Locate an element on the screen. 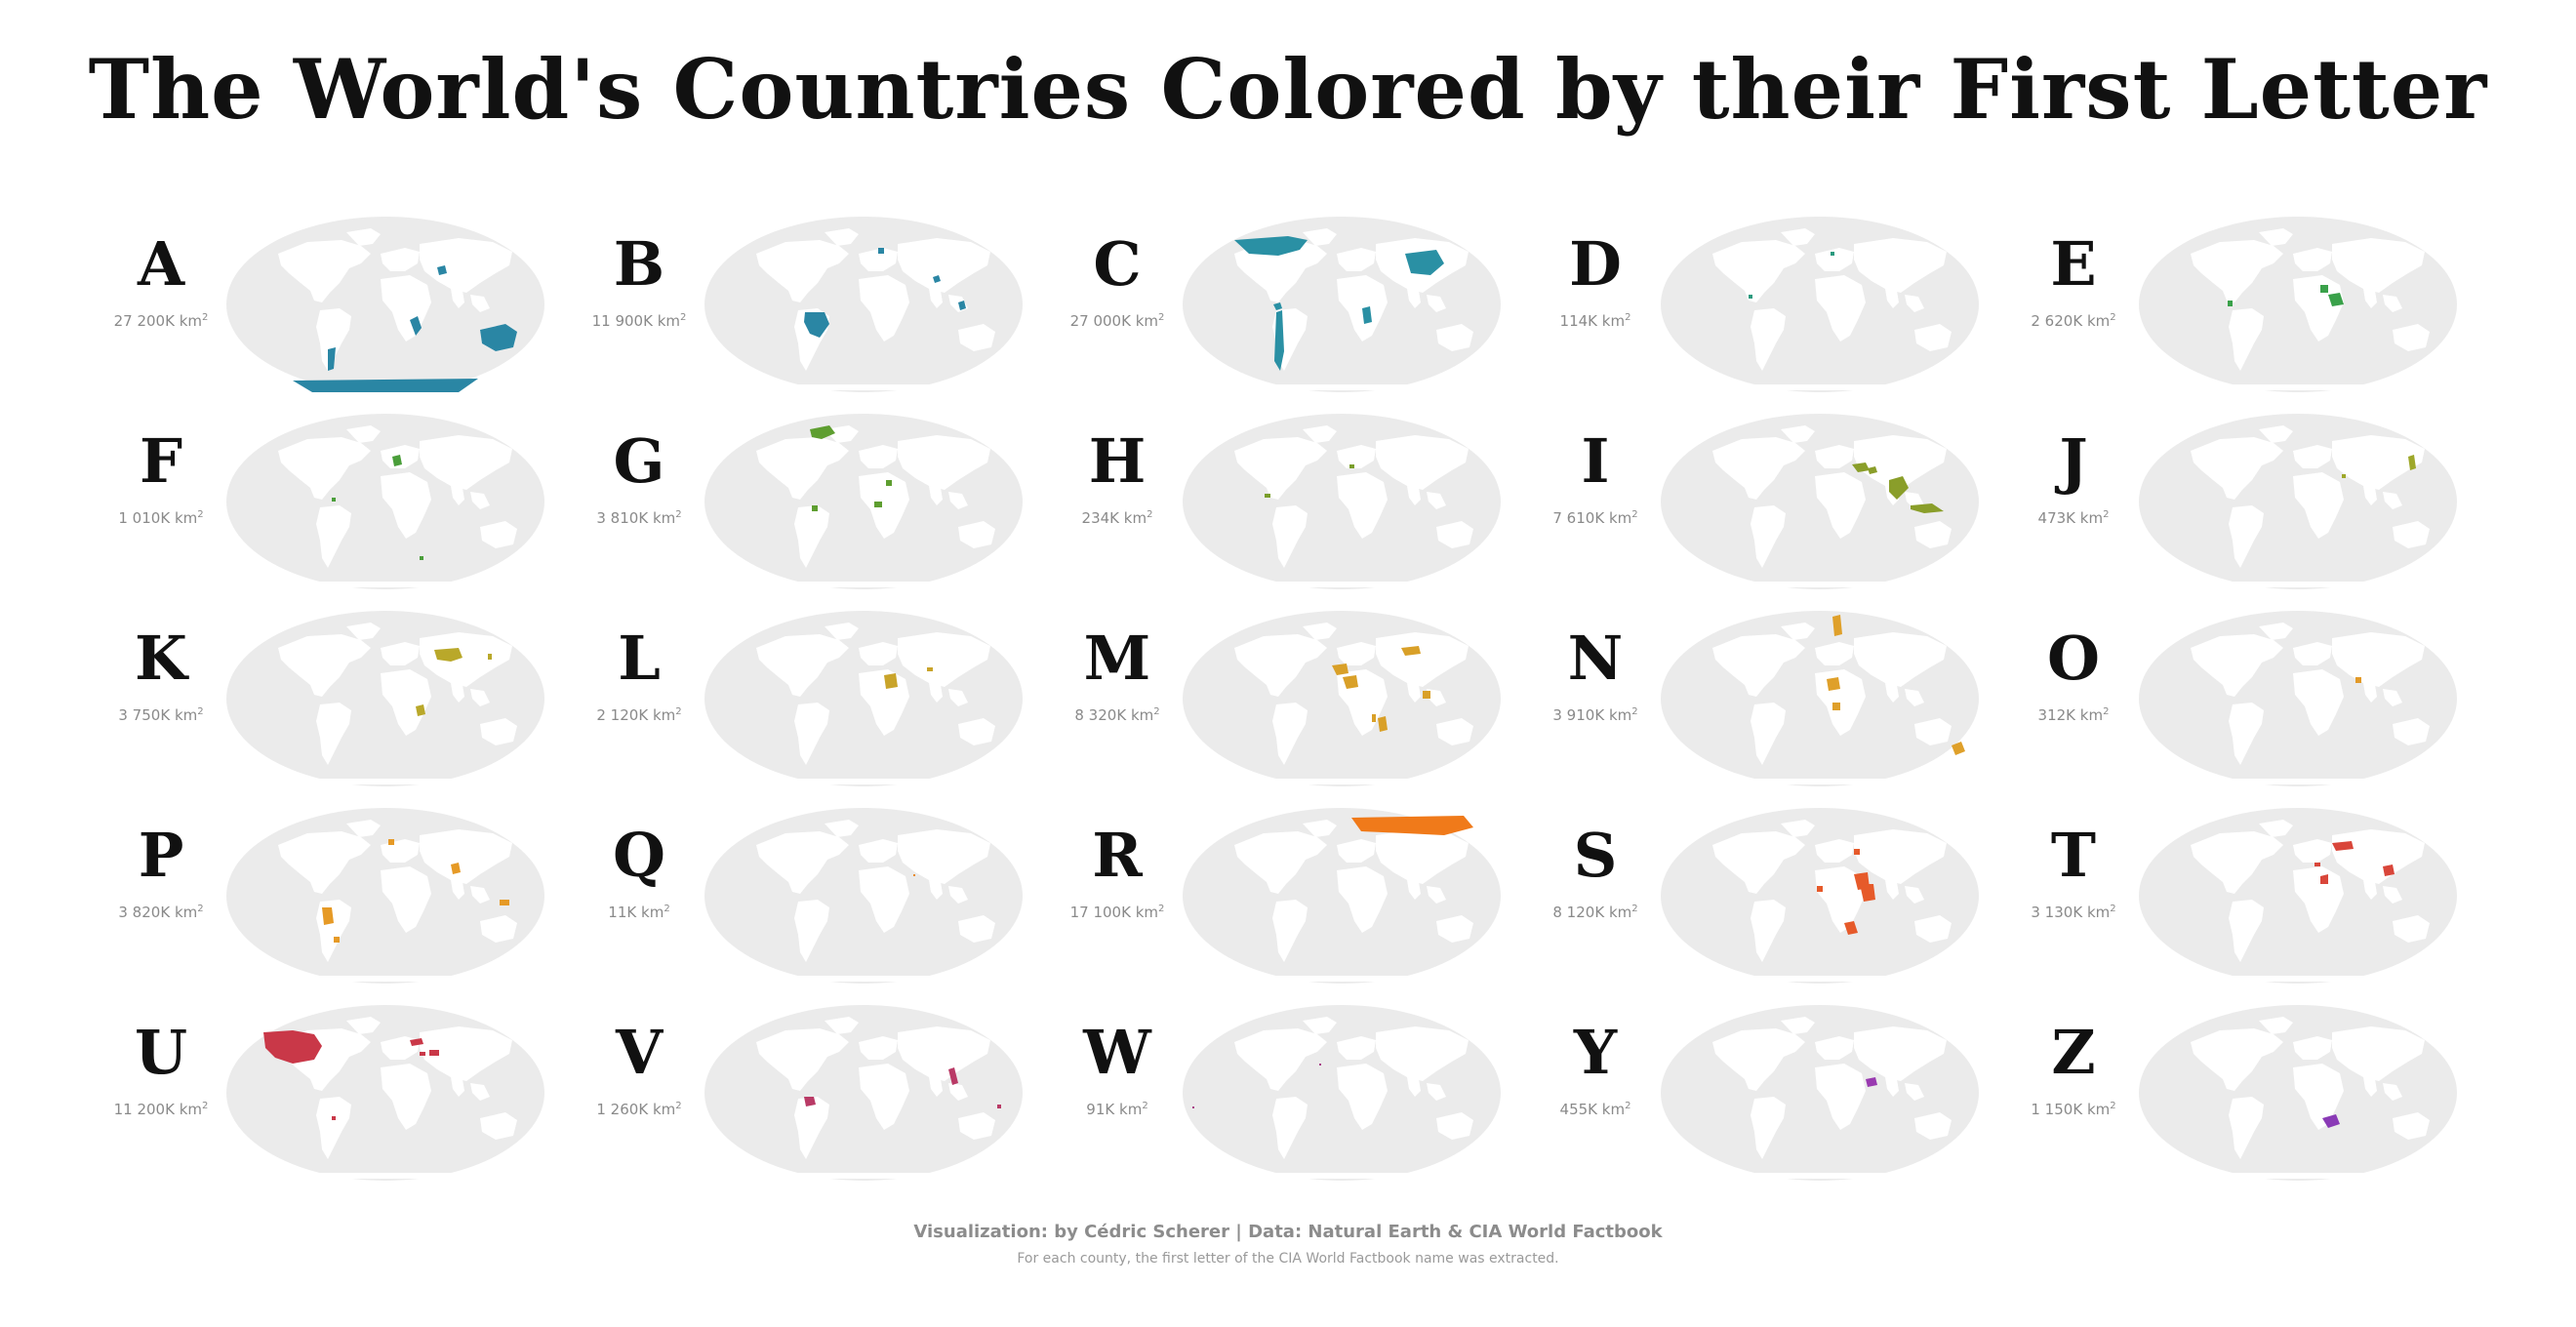 Image resolution: width=2576 pixels, height=1327 pixels. panel-area: 91K km2 is located at coordinates (1117, 1109).